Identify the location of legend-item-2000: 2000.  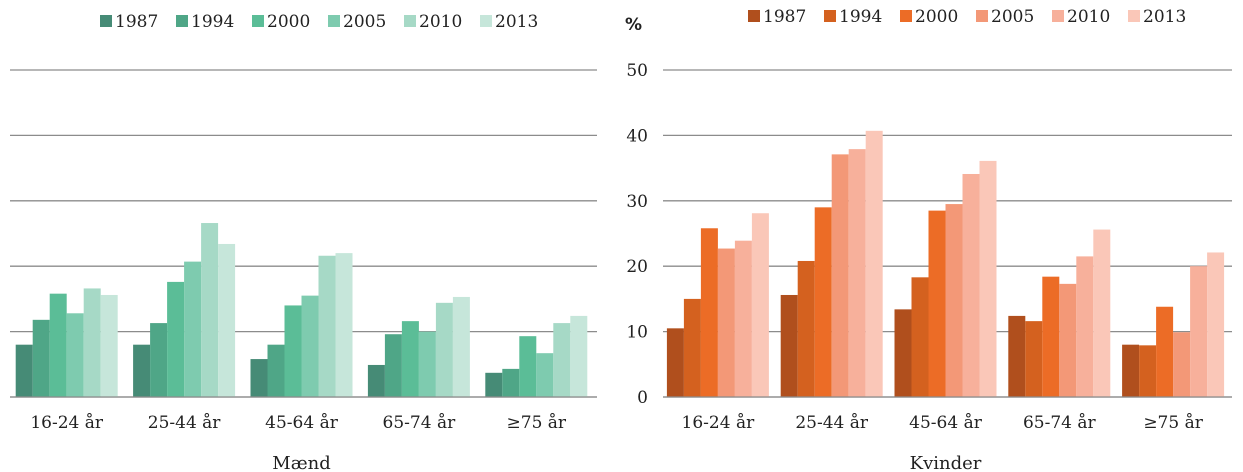
(929, 17).